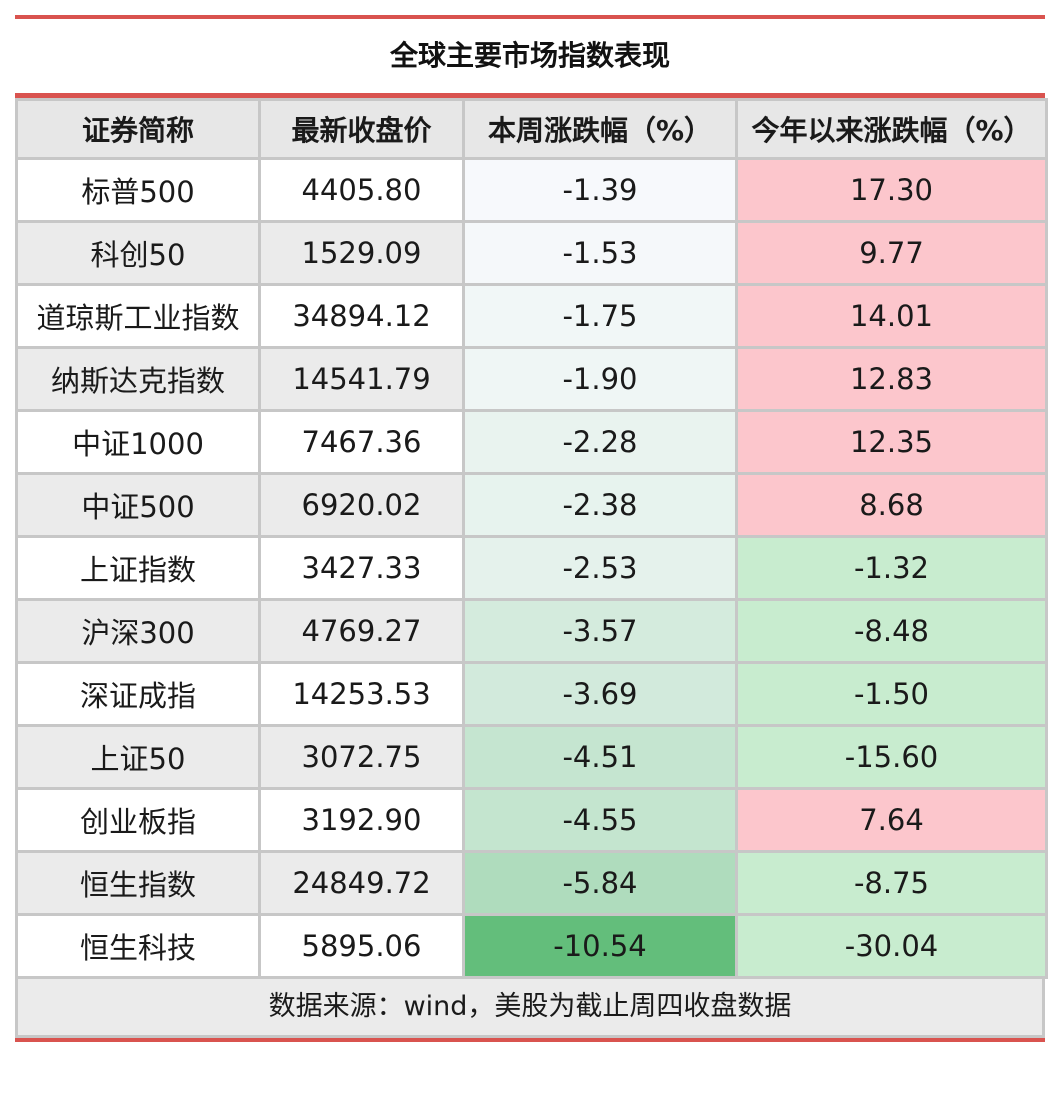 The width and height of the screenshot is (1060, 1102). What do you see at coordinates (600, 820) in the screenshot?
I see `week-change-cell: -4.55` at bounding box center [600, 820].